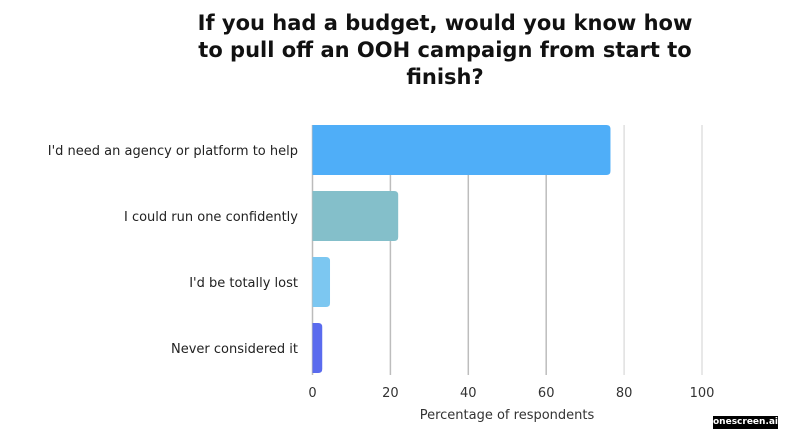  What do you see at coordinates (507, 415) in the screenshot?
I see `x-axis-label: Percentage of respondents` at bounding box center [507, 415].